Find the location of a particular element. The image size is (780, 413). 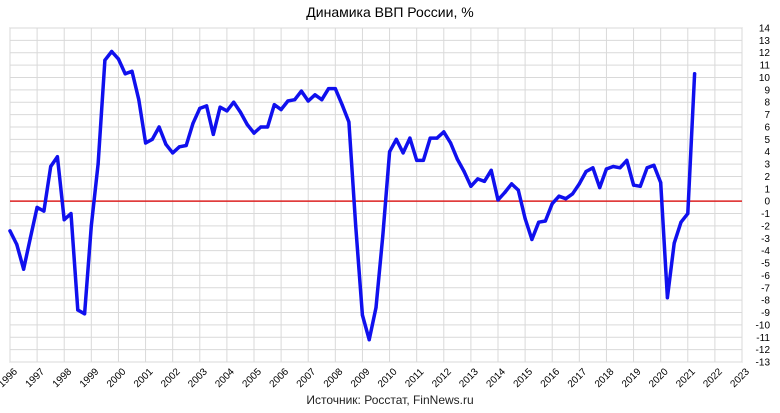

y-tick-label: 11 is located at coordinates (765, 66).